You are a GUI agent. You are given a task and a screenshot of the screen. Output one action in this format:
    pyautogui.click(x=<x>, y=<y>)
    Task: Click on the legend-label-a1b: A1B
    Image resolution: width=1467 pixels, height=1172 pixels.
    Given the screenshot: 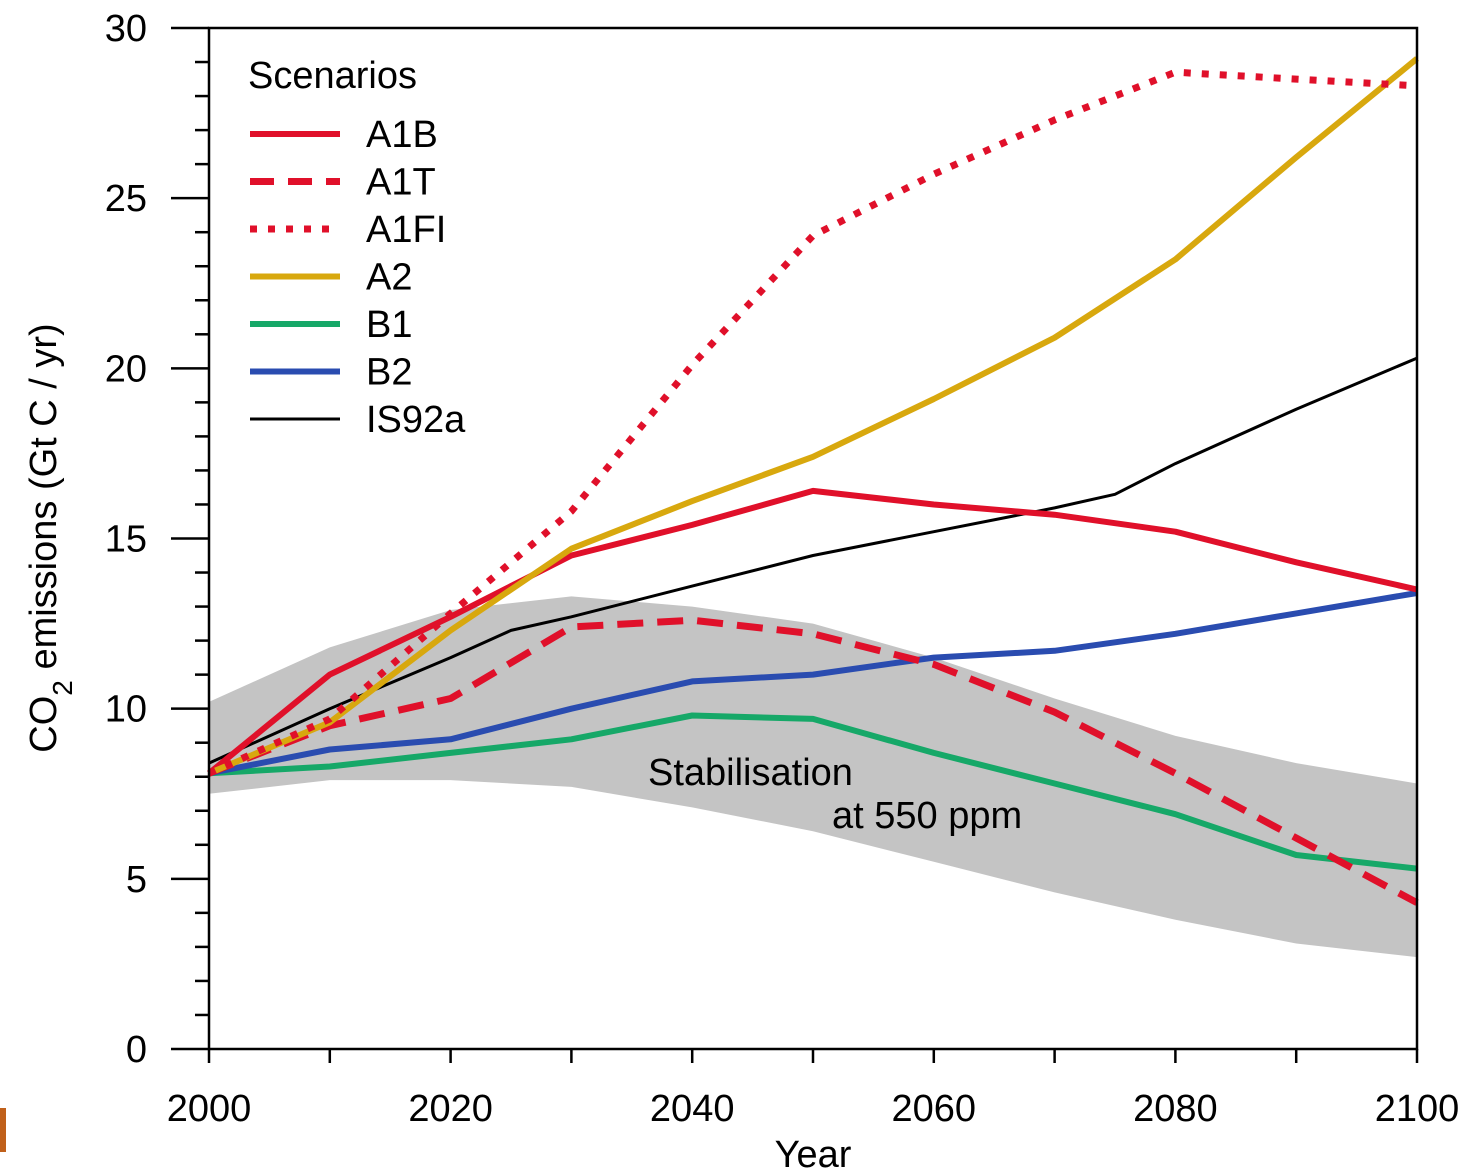 What is the action you would take?
    pyautogui.click(x=402, y=135)
    